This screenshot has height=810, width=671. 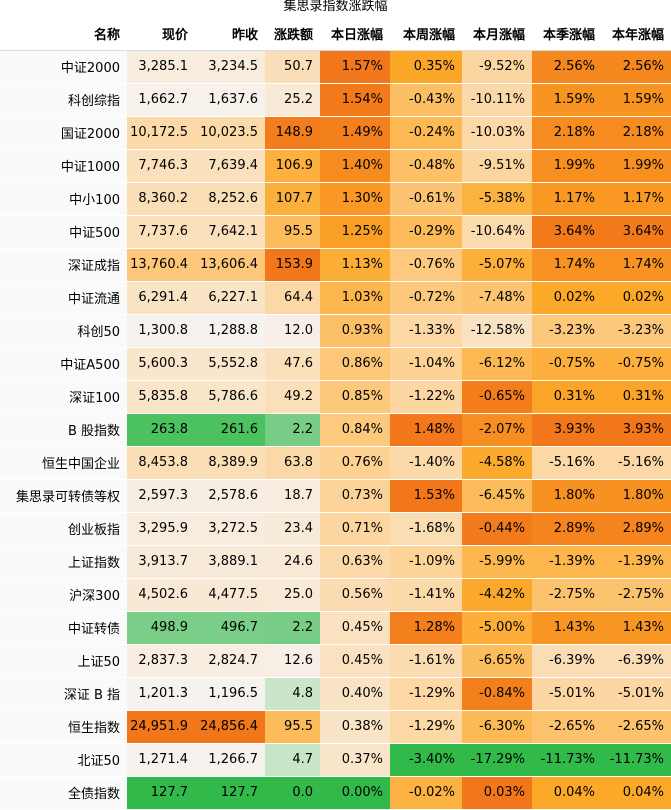 I want to click on cell: 10,023.5, so click(x=230, y=133).